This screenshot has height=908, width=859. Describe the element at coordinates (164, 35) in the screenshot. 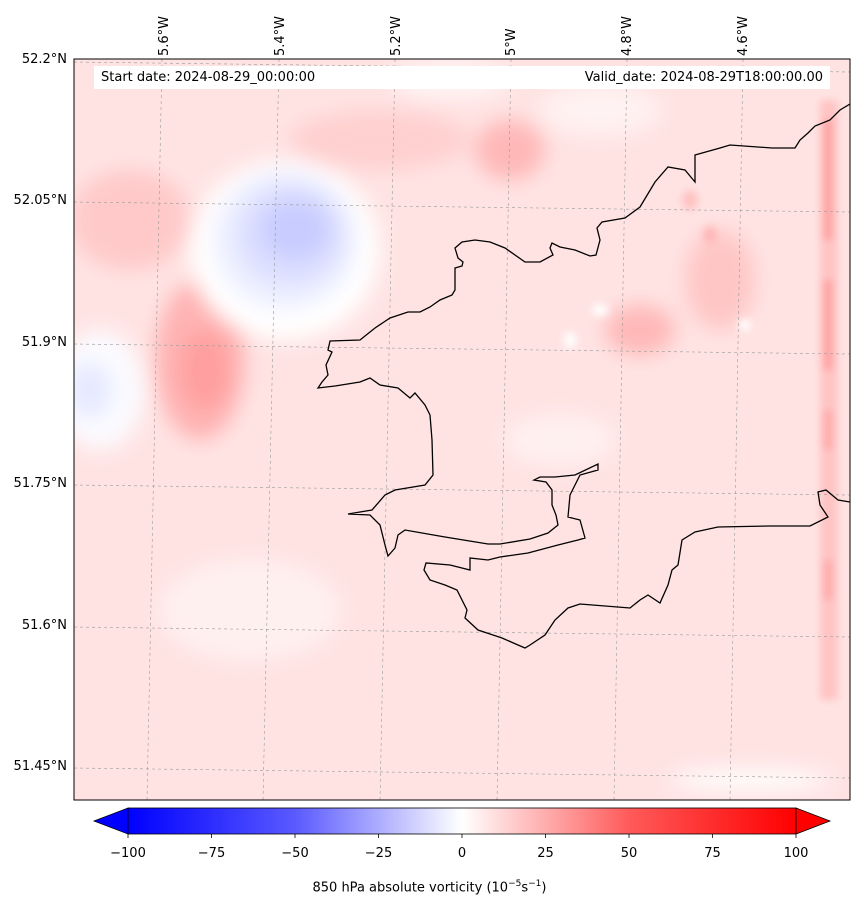

I see `lon-label: 5.6°W` at that location.